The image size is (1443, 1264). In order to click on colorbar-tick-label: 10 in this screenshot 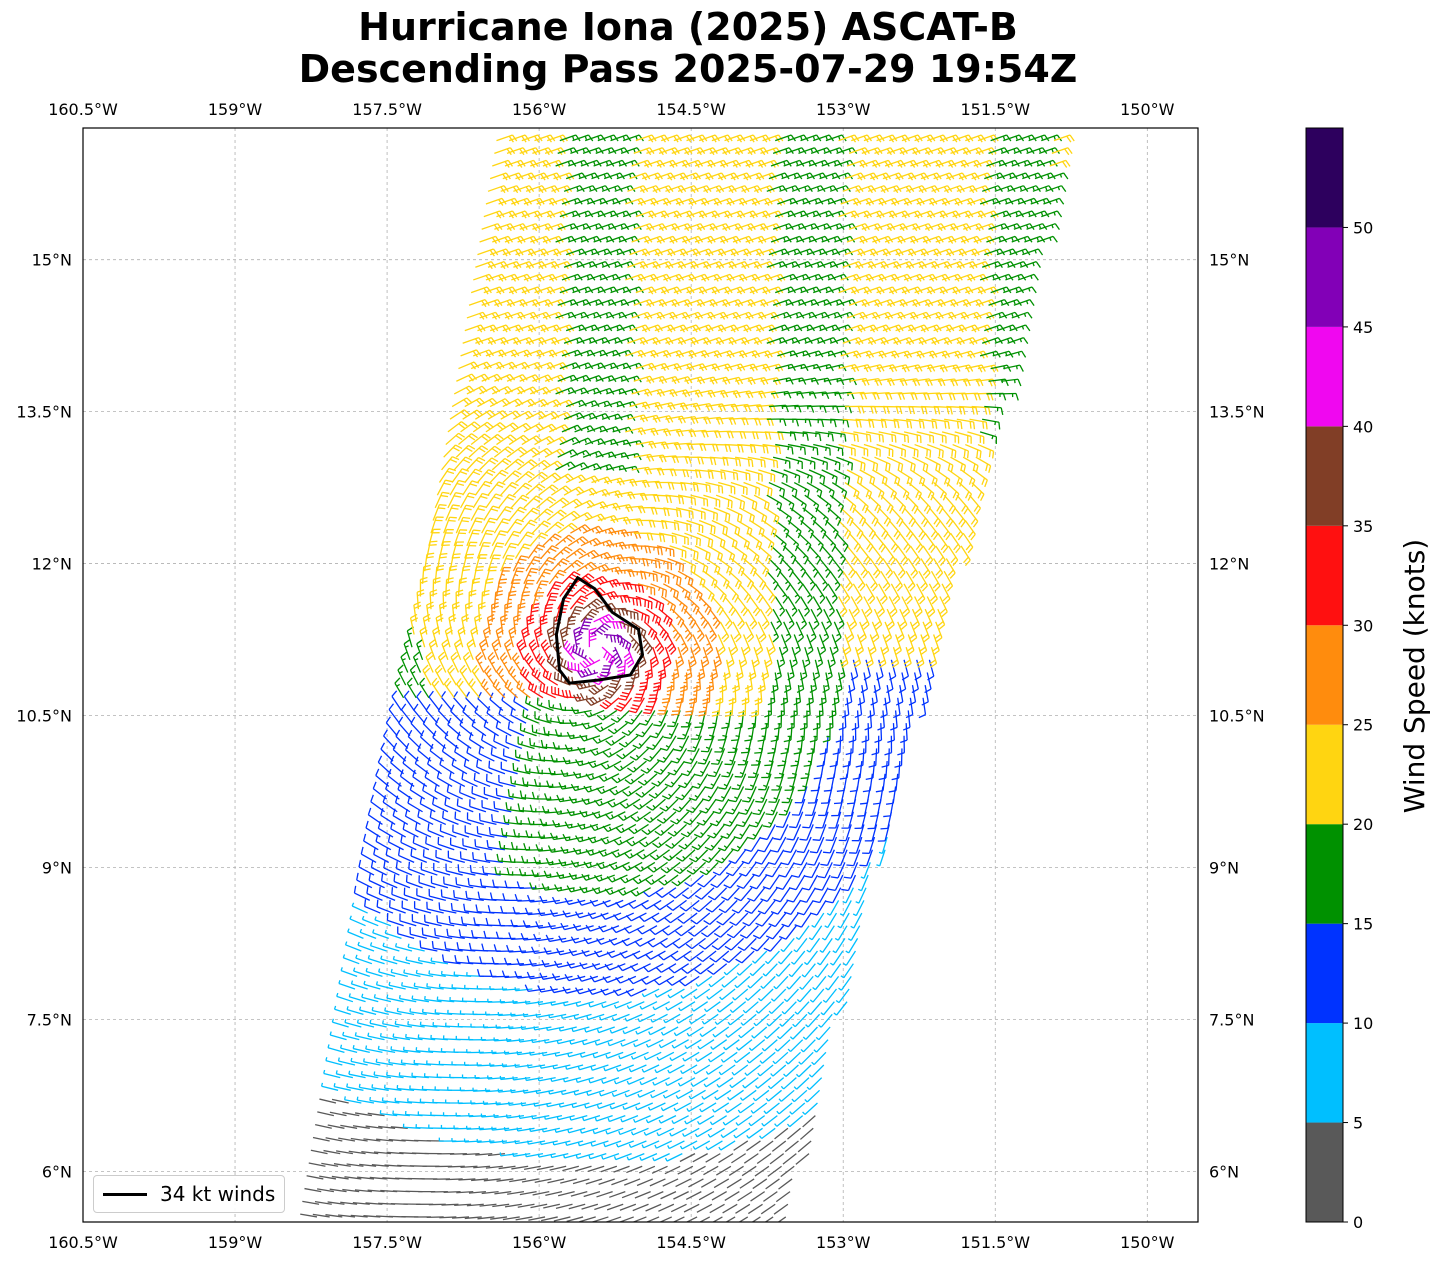, I will do `click(1363, 1023)`.